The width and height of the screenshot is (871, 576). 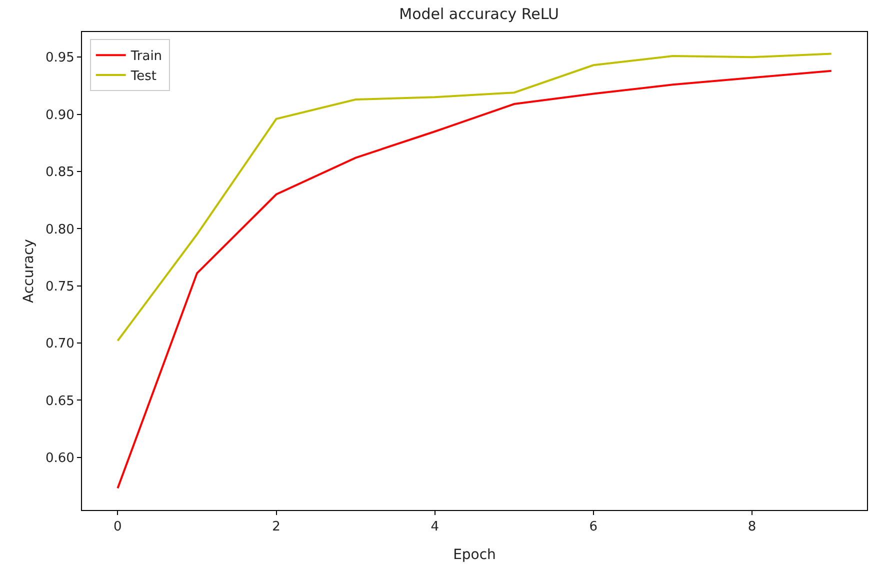 I want to click on x-axis-title: Epoch, so click(x=474, y=554).